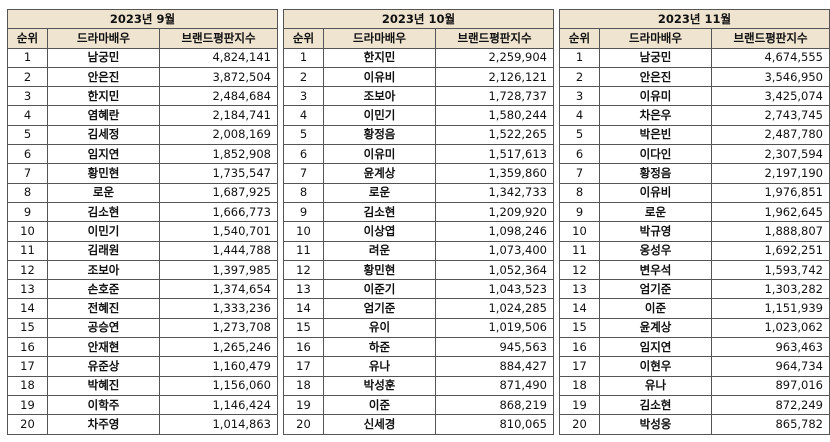 The width and height of the screenshot is (830, 442). Describe the element at coordinates (655, 96) in the screenshot. I see `actor-name-cell: 이유미` at that location.